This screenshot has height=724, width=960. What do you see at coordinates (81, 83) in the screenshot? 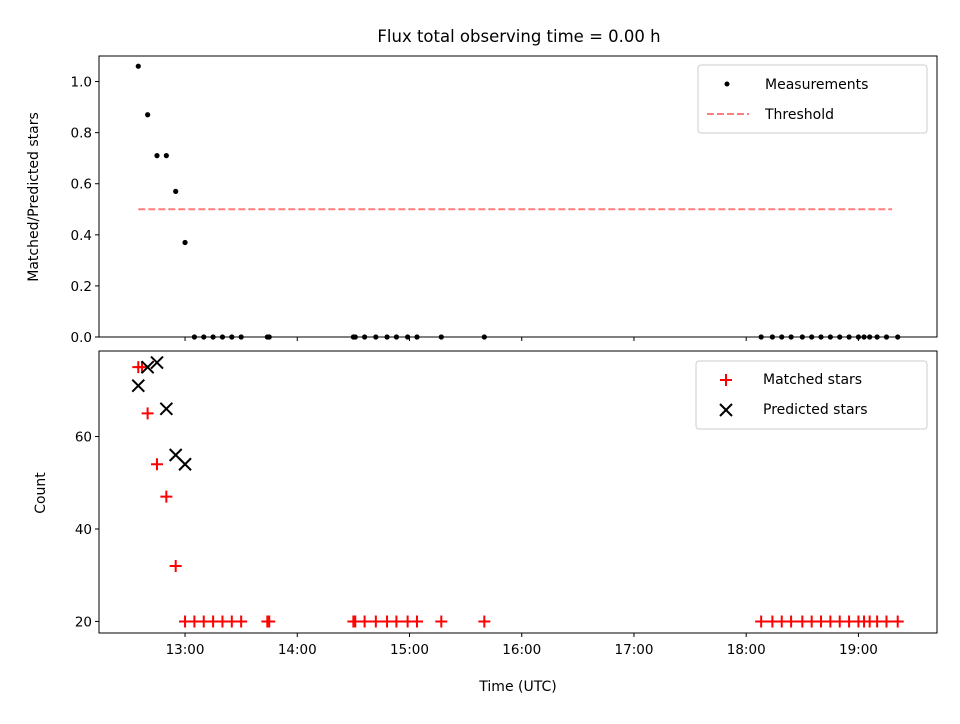
I see `ratio-ytick-label: 1.0` at bounding box center [81, 83].